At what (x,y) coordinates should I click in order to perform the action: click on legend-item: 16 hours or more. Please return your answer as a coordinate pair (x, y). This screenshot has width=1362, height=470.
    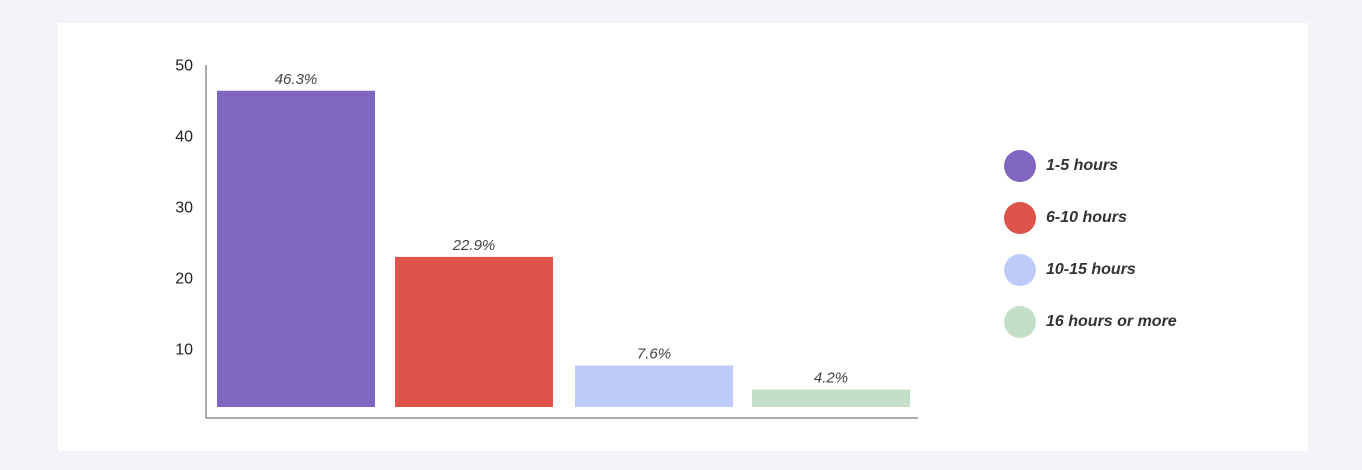
    Looking at the image, I should click on (1090, 322).